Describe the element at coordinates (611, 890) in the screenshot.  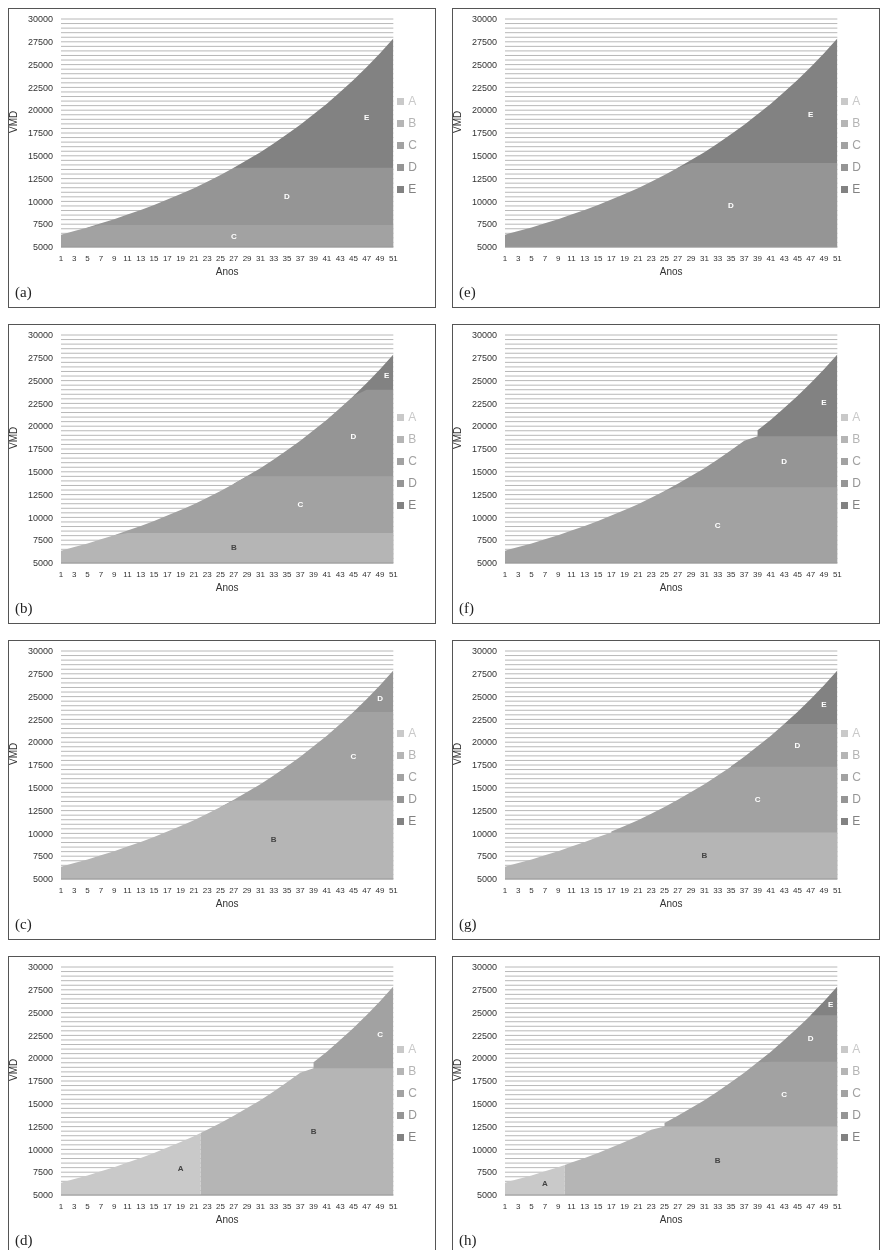
I see `x-tick-label: 17` at that location.